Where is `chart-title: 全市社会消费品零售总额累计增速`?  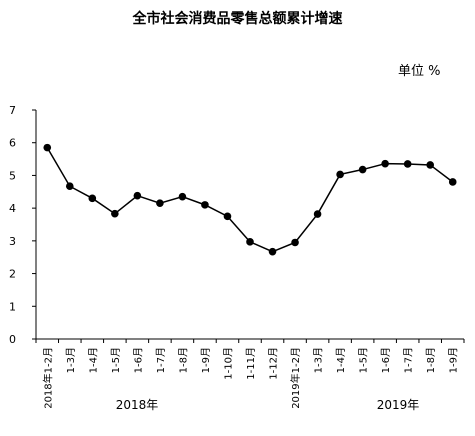 chart-title: 全市社会消费品零售总额累计增速 is located at coordinates (237, 19).